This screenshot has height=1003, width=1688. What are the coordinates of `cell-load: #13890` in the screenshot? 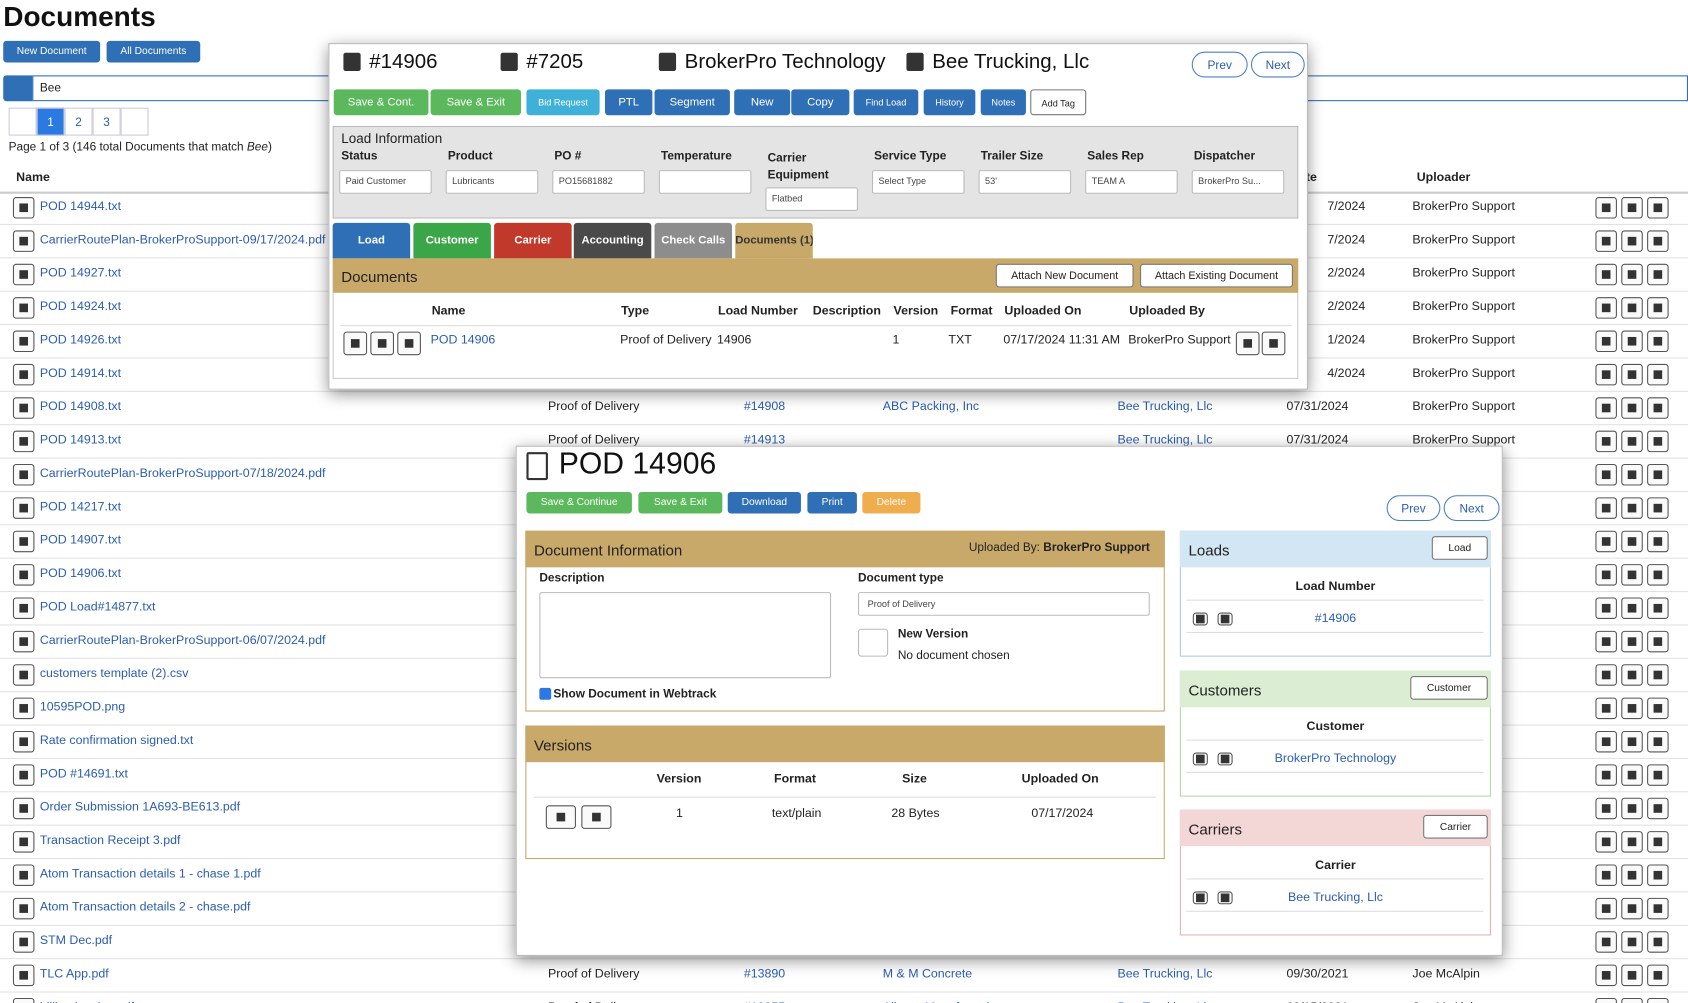 It's located at (764, 974).